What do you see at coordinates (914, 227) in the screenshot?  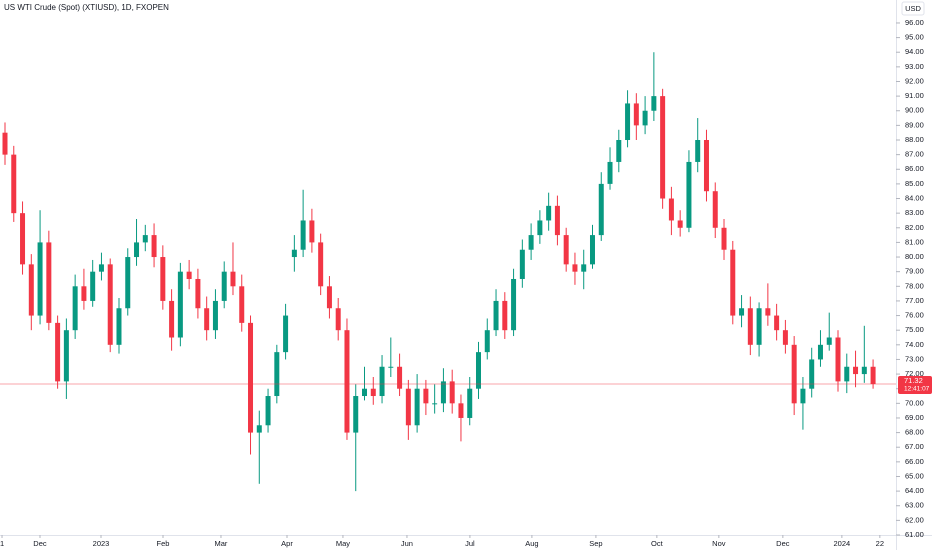 I see `y-tick-label: 82.00` at bounding box center [914, 227].